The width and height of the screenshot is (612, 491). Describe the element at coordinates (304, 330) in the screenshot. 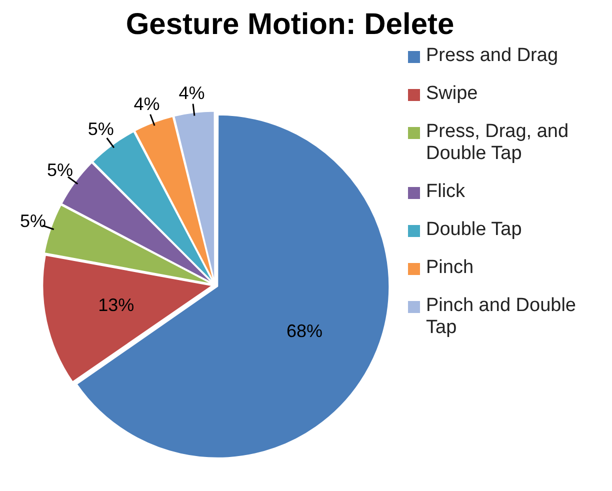

I see `data-label: 68%` at that location.